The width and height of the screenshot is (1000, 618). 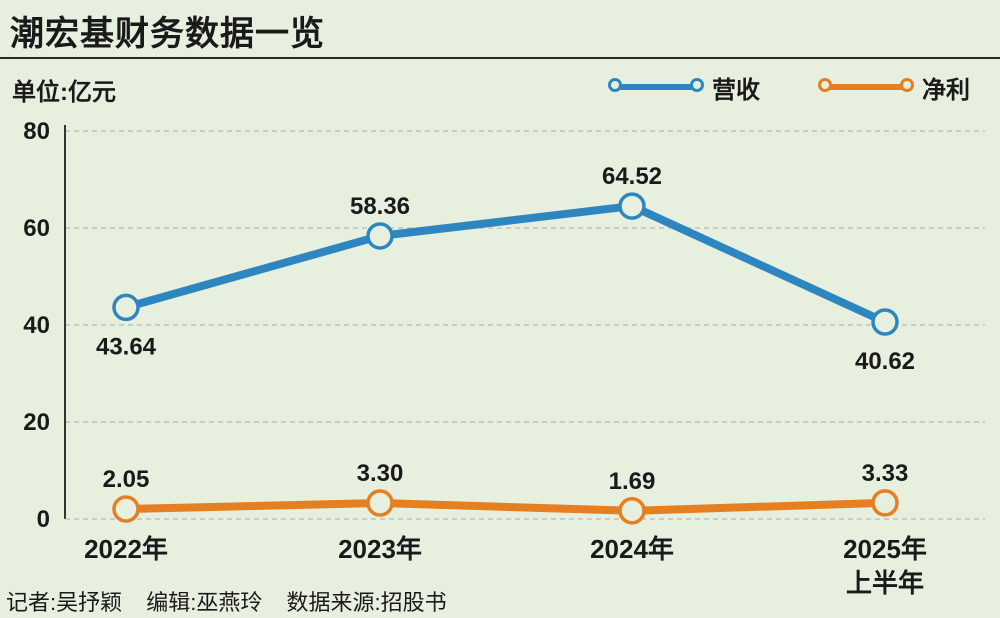 I want to click on data-label-profit: 3.33, so click(x=885, y=473).